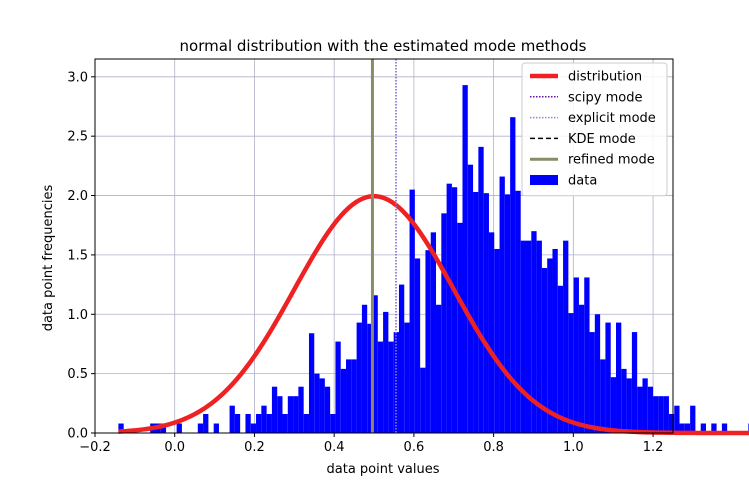 The width and height of the screenshot is (749, 491). Describe the element at coordinates (77, 255) in the screenshot. I see `y-tick-label: 1.5` at that location.